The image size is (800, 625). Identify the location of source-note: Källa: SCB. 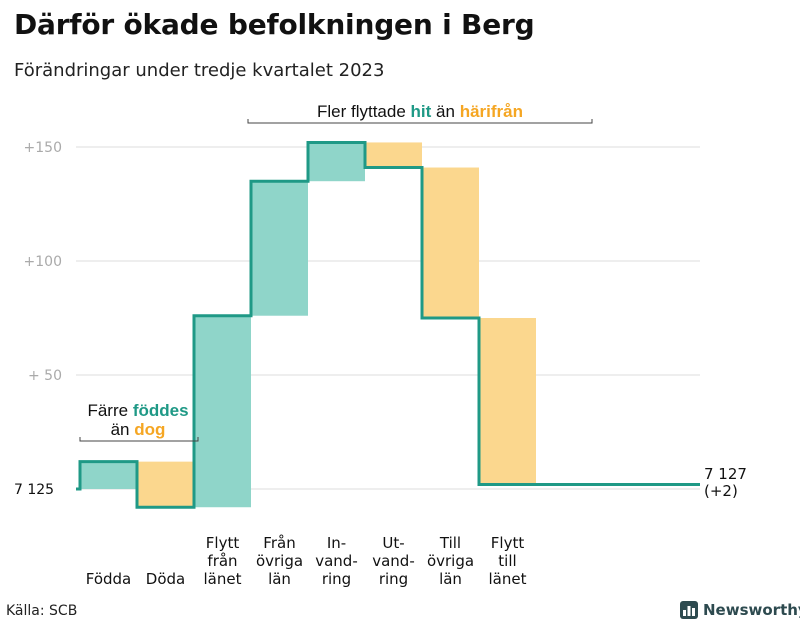
(42, 611).